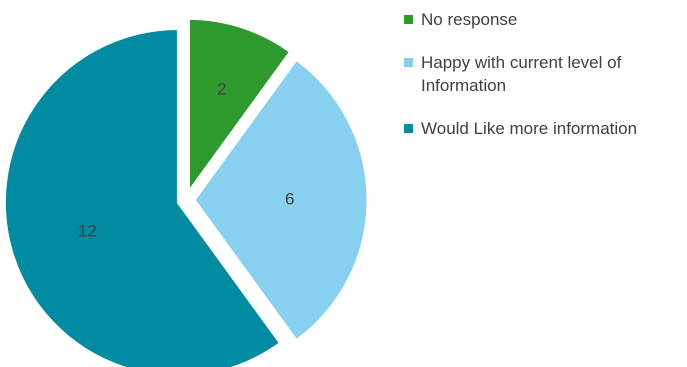 This screenshot has width=687, height=367. I want to click on pie-label-happy: 6, so click(289, 198).